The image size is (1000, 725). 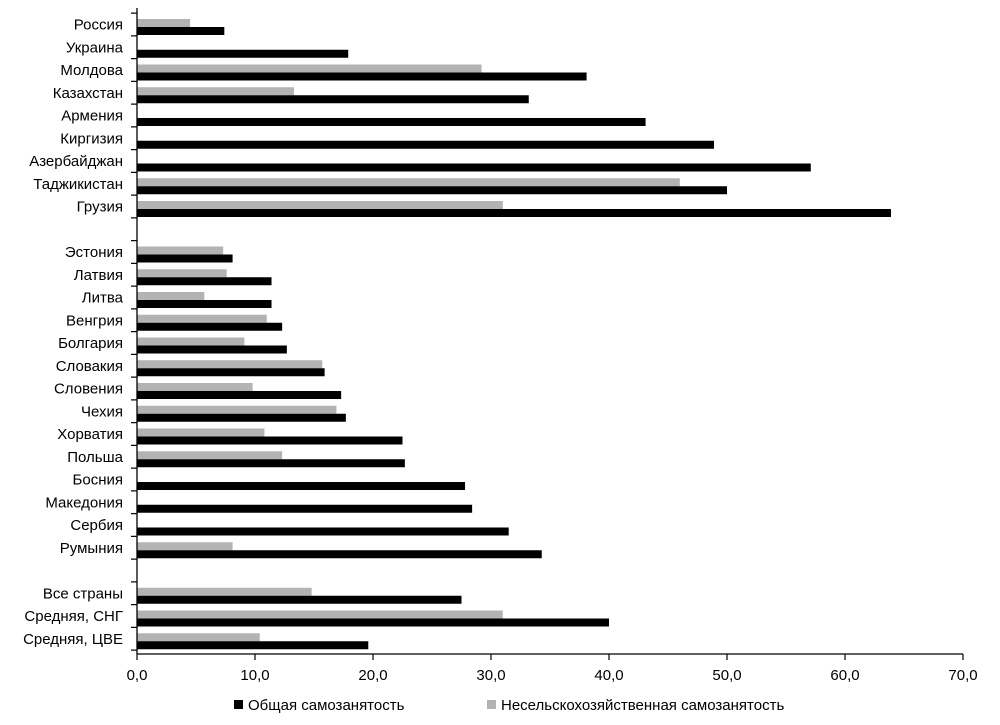 I want to click on category-label: Македония, so click(x=84, y=502).